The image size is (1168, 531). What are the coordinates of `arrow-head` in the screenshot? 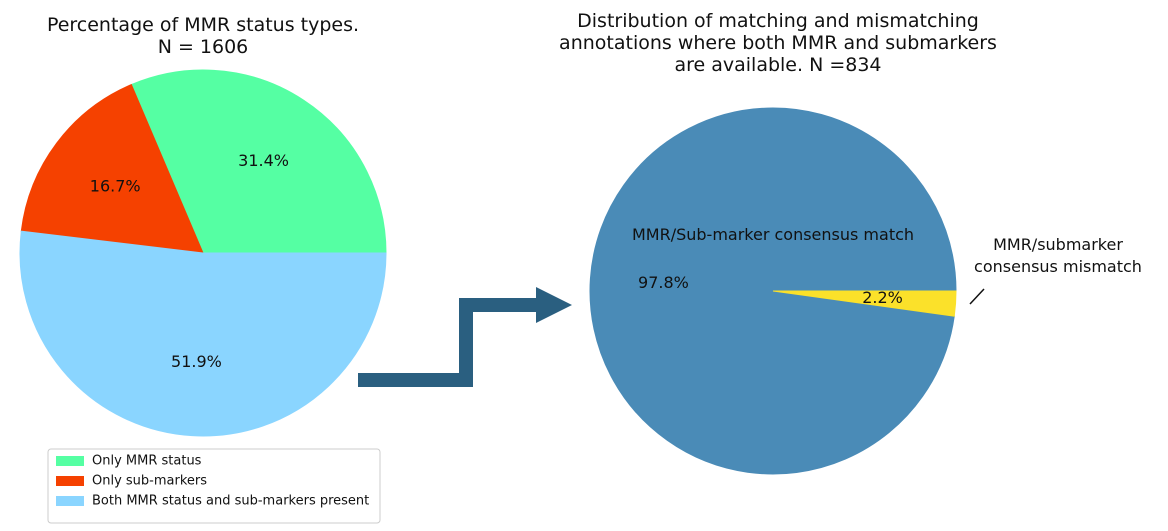 It's located at (554, 305).